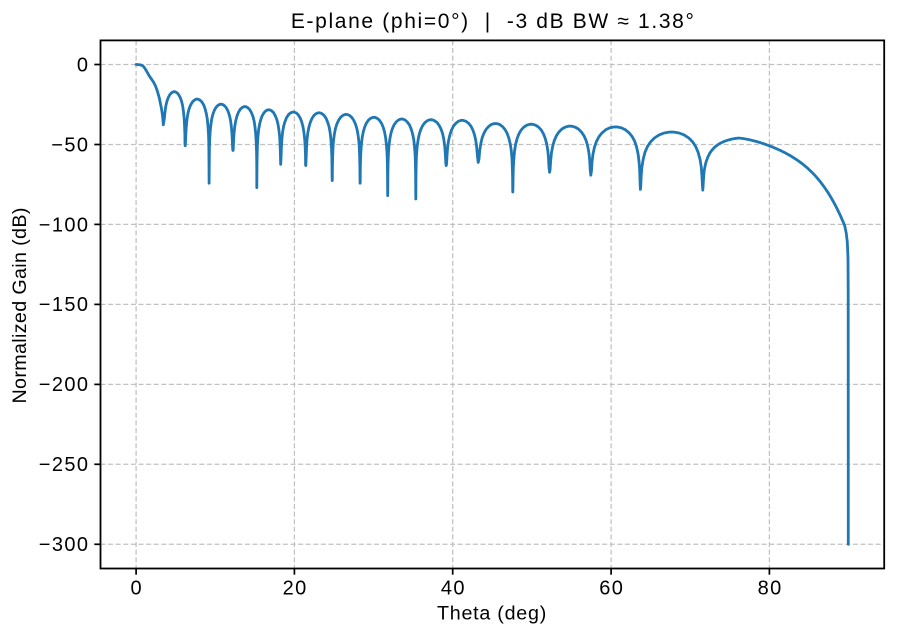 The image size is (897, 637). I want to click on svg-text: −150, so click(64, 305).